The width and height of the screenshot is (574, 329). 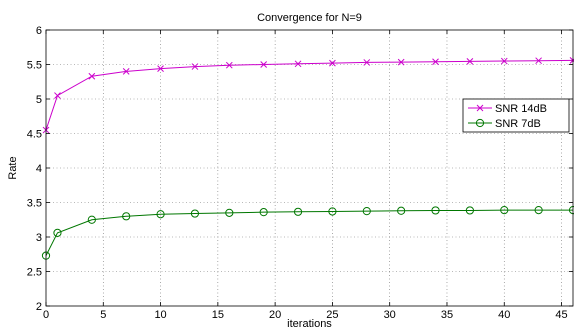 What do you see at coordinates (34, 135) in the screenshot?
I see `y-tick-label: 4.5` at bounding box center [34, 135].